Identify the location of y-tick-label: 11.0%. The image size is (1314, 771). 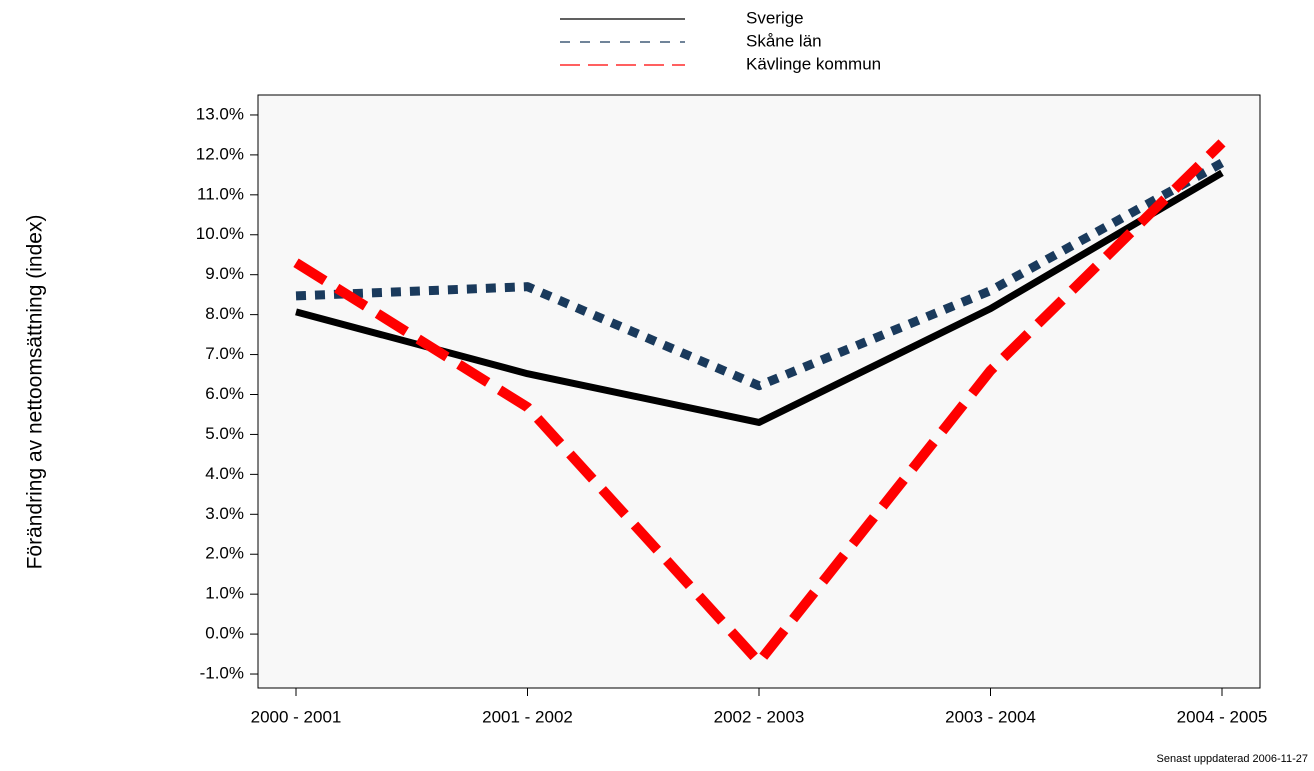
(220, 193).